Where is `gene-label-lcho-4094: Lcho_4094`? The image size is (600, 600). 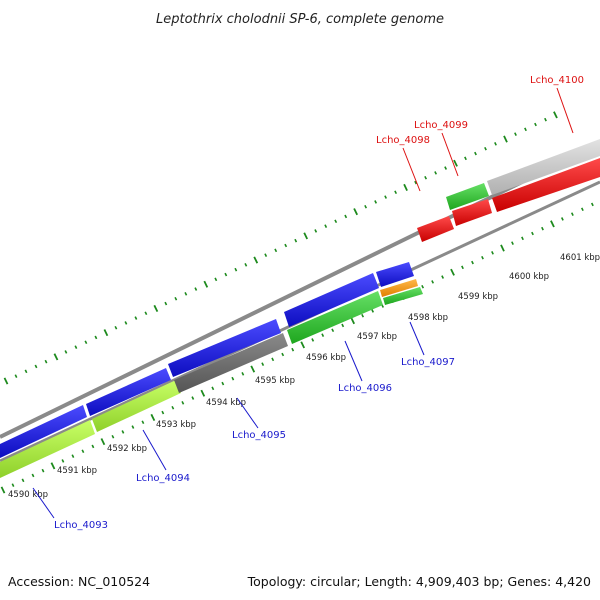
gene-label-lcho-4094: Lcho_4094 is located at coordinates (163, 478).